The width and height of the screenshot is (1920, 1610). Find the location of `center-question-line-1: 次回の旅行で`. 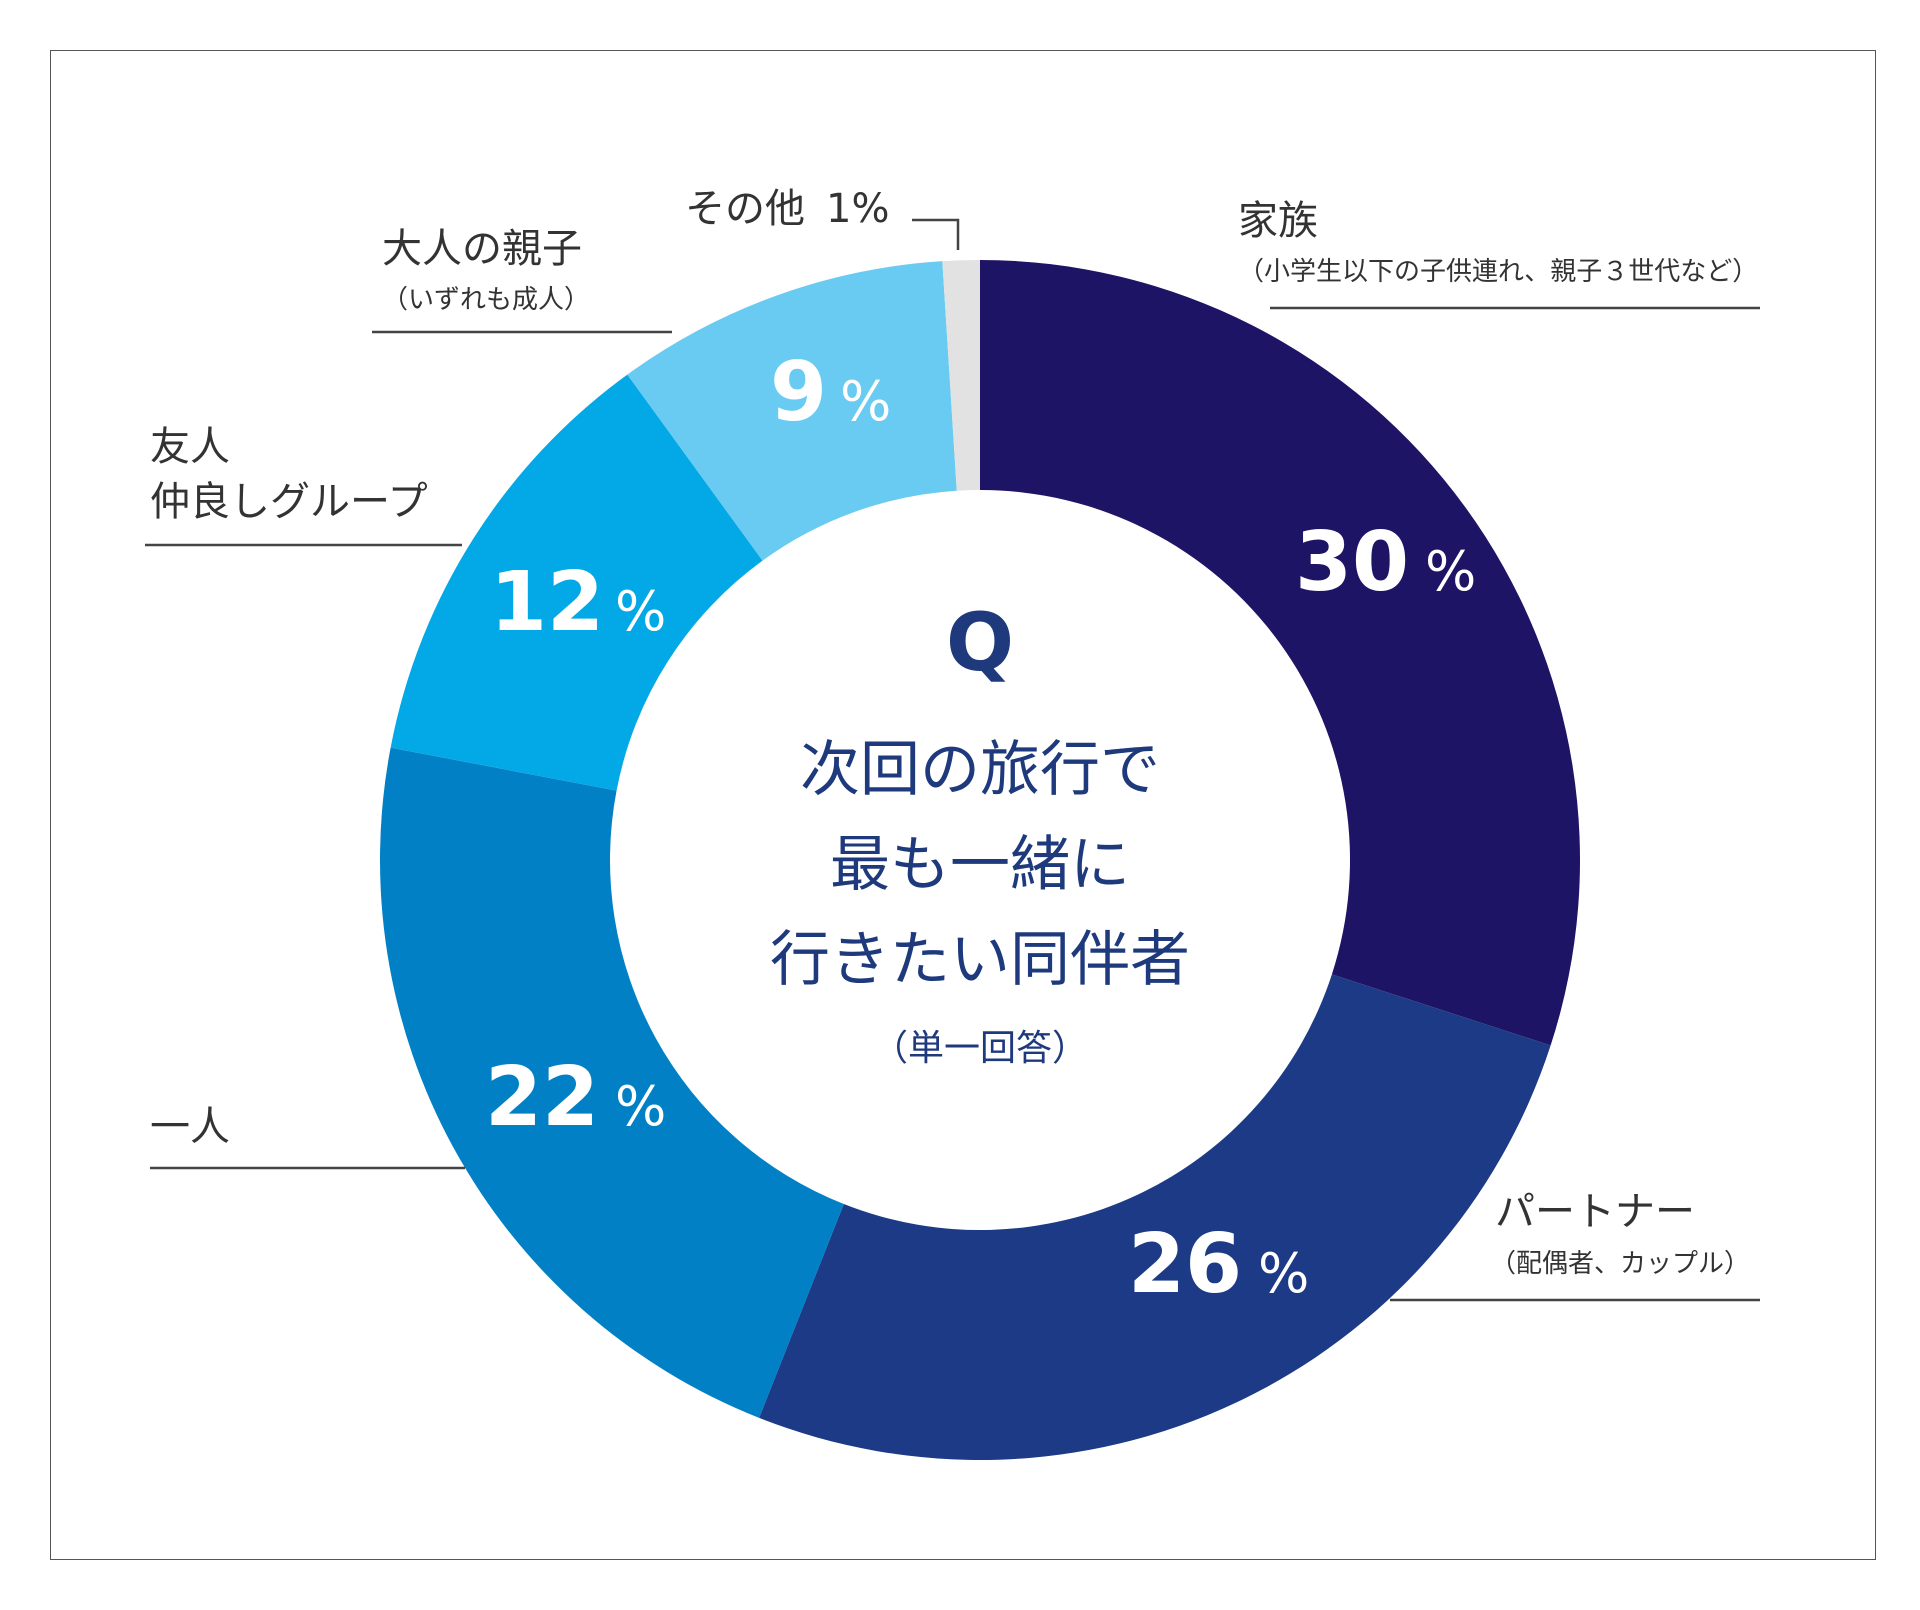

center-question-line-1: 次回の旅行で is located at coordinates (980, 770).